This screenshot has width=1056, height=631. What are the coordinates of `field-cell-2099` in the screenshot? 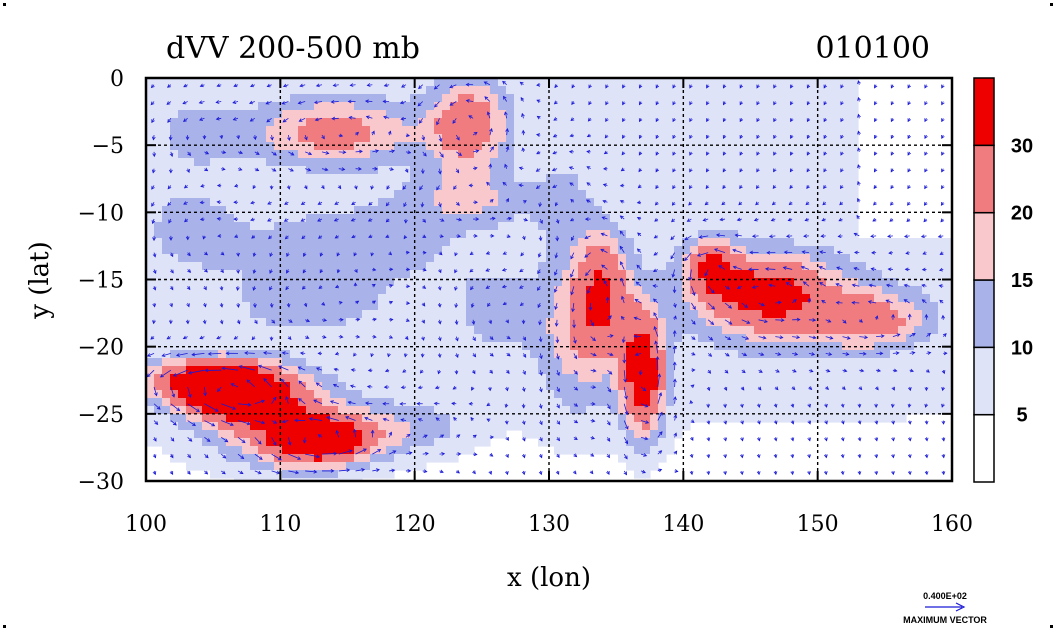 It's located at (278, 266).